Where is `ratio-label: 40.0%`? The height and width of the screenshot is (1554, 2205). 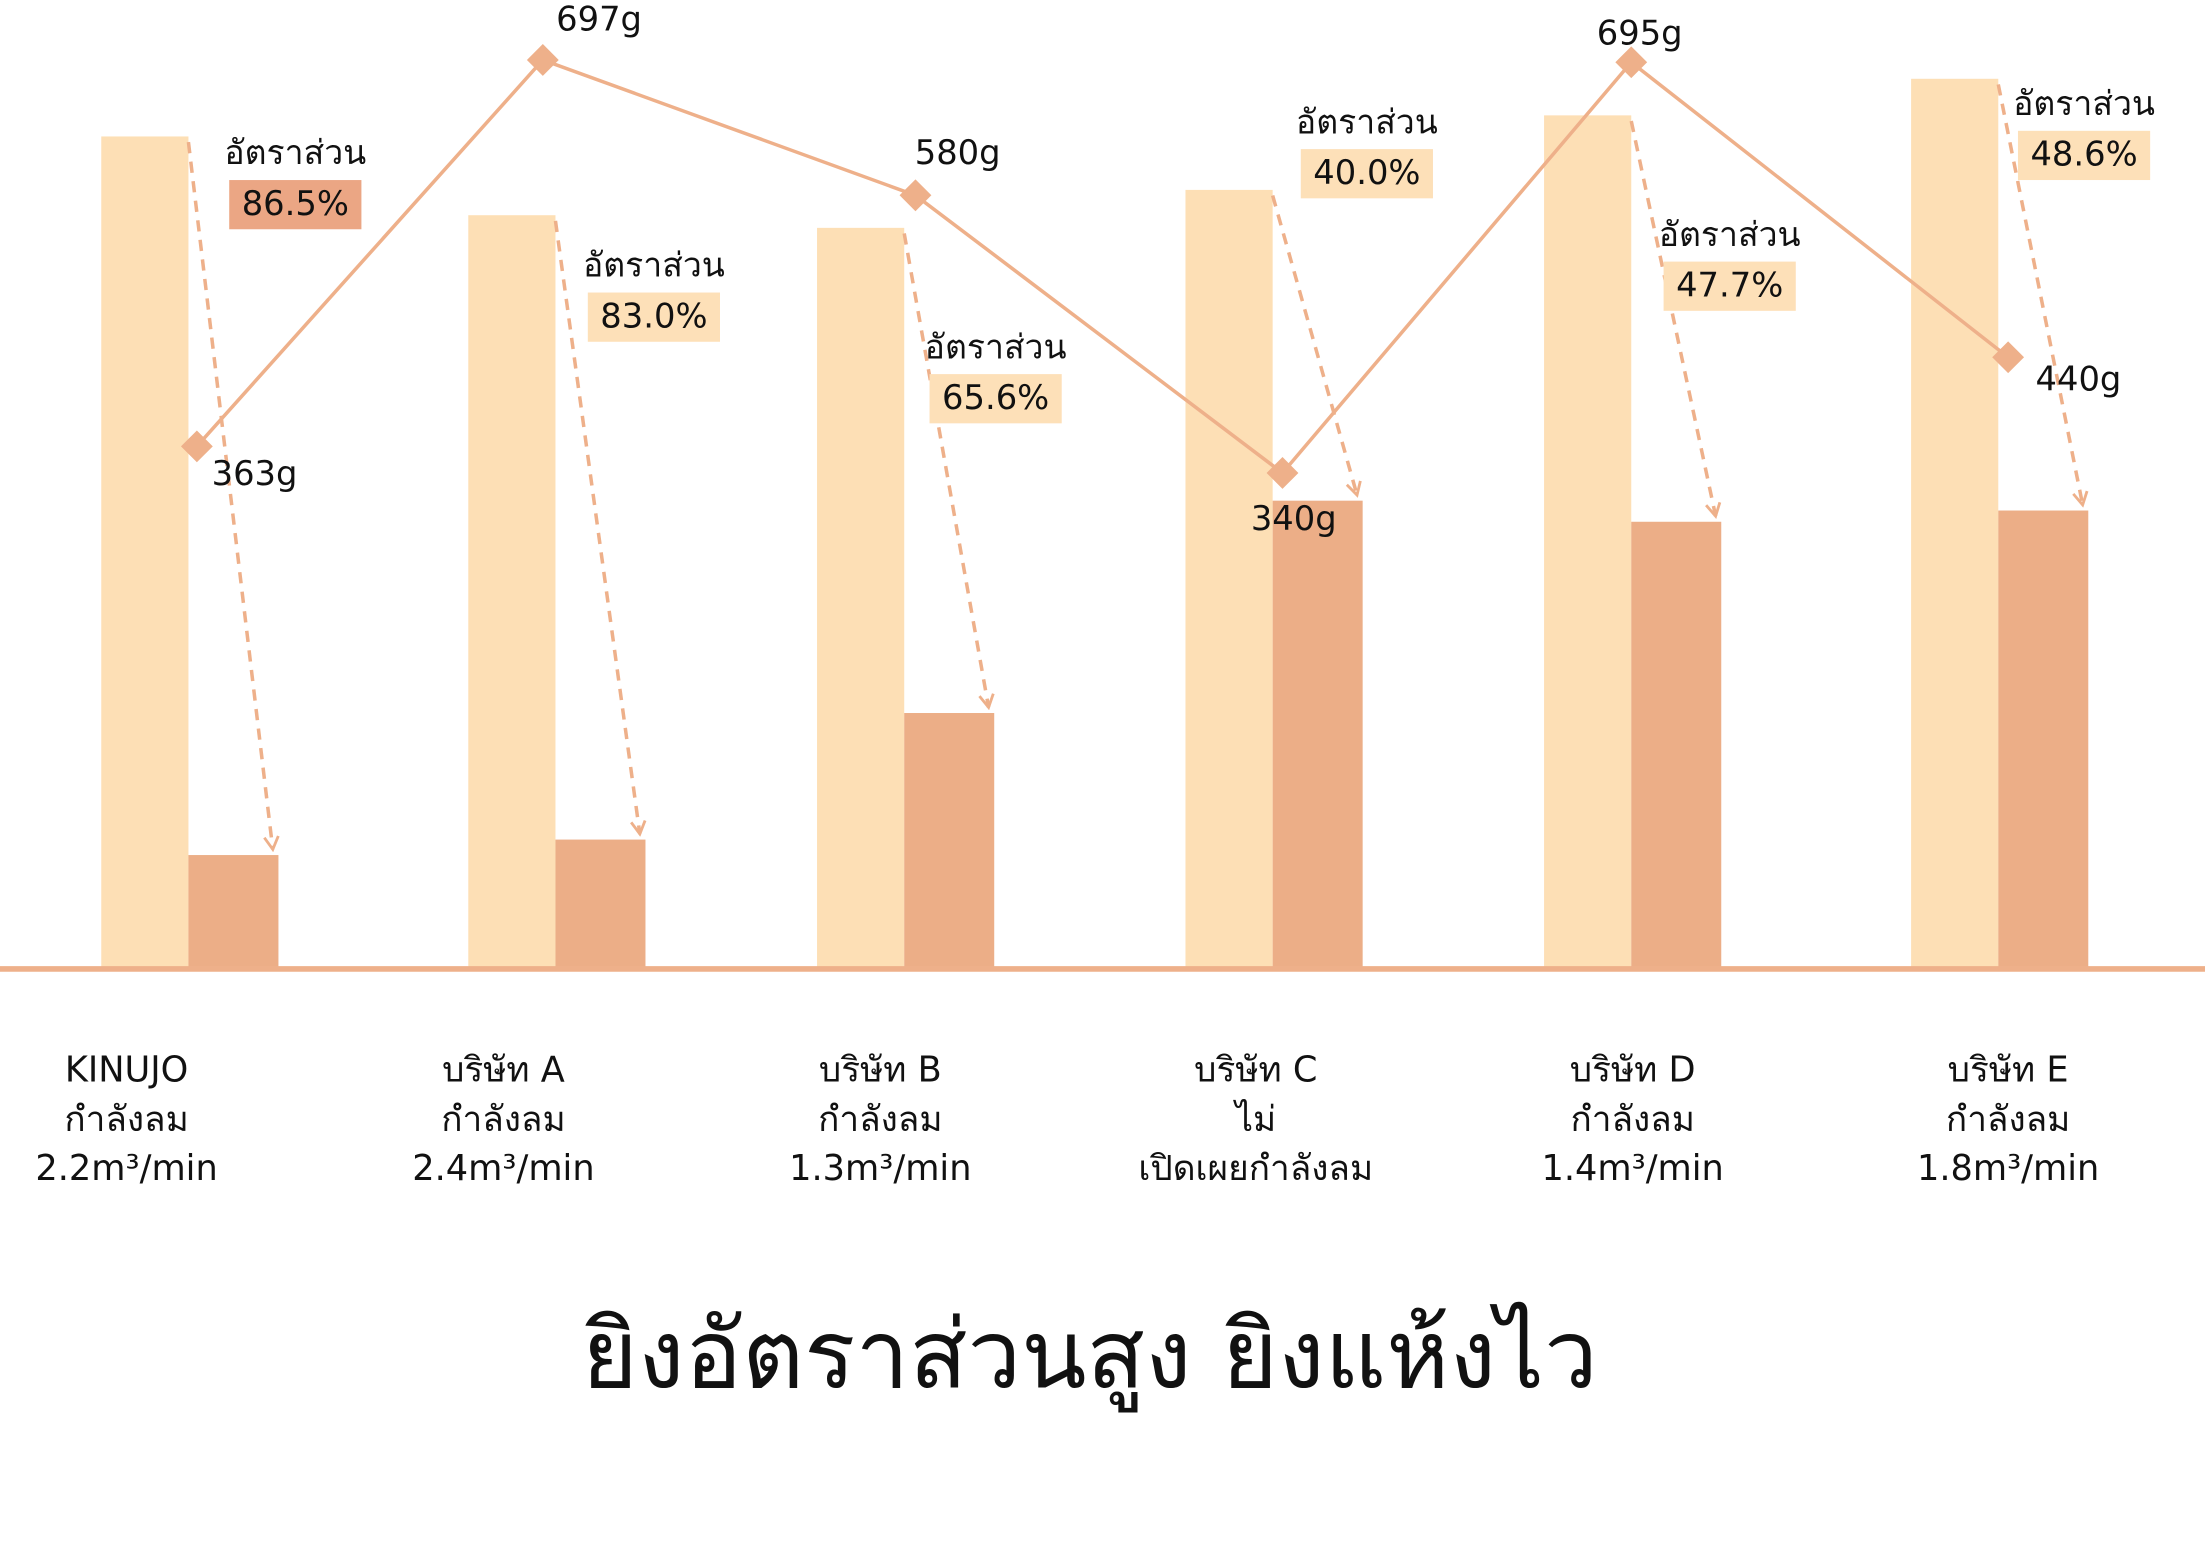 ratio-label: 40.0% is located at coordinates (1366, 172).